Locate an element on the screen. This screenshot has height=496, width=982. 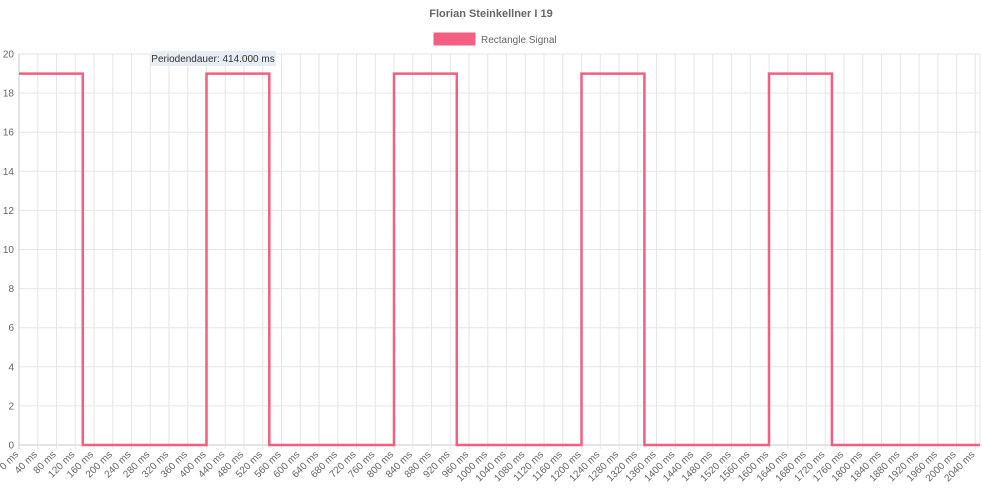
y-tick-label: 14 is located at coordinates (9, 172).